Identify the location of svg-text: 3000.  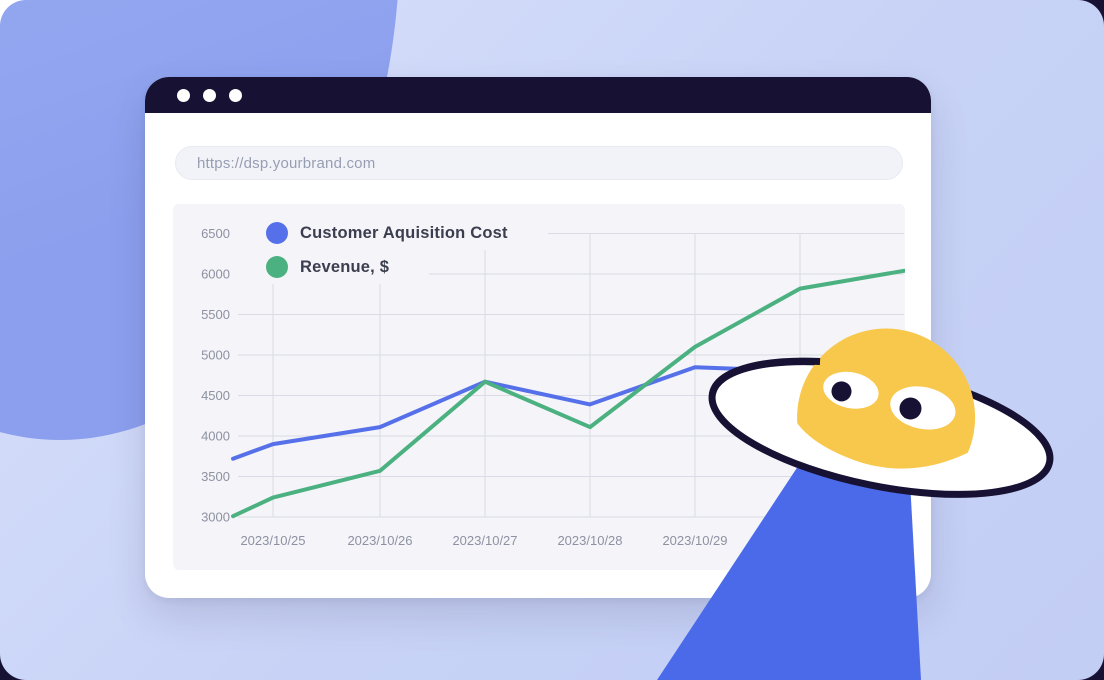
(215, 517).